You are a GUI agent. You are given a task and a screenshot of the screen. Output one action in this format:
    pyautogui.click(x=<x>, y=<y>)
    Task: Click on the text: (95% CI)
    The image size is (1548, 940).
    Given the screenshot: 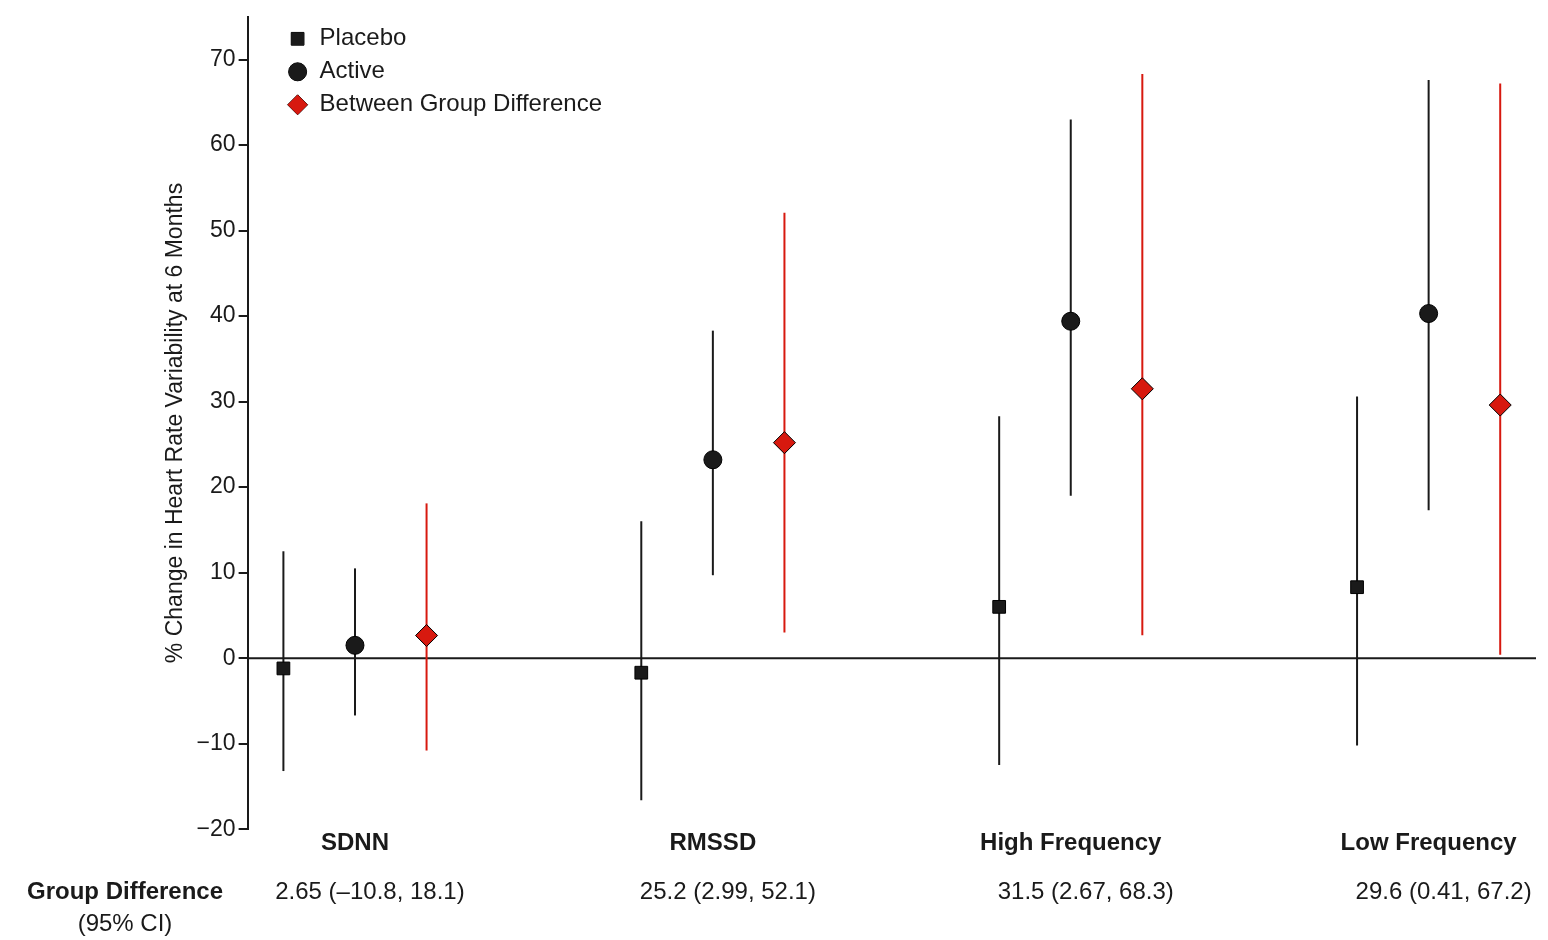 What is the action you would take?
    pyautogui.click(x=125, y=922)
    